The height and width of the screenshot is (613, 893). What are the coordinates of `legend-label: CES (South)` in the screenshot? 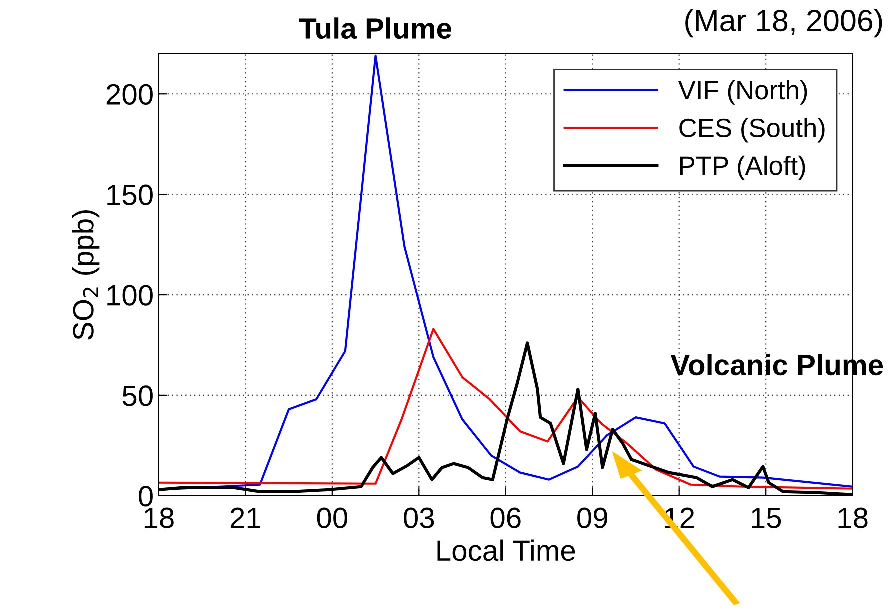 It's located at (752, 130).